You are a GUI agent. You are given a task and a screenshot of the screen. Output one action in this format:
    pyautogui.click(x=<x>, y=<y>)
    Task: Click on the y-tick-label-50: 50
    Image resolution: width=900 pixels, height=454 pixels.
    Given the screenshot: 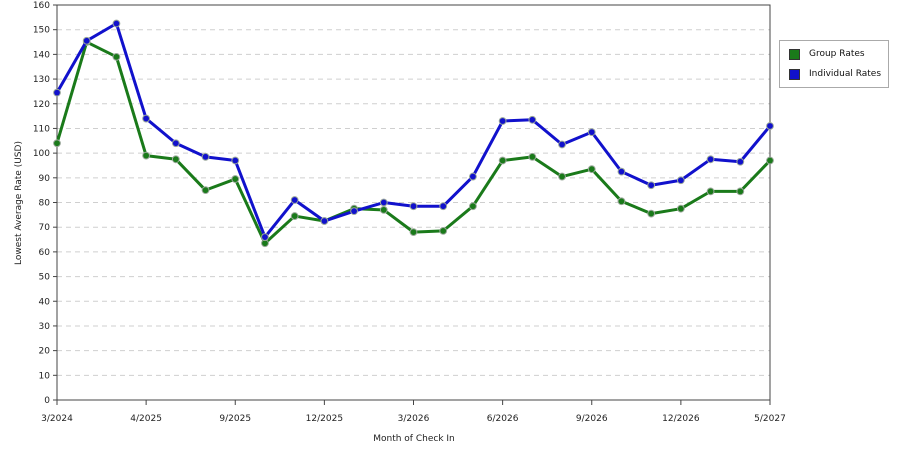 What is the action you would take?
    pyautogui.click(x=45, y=278)
    